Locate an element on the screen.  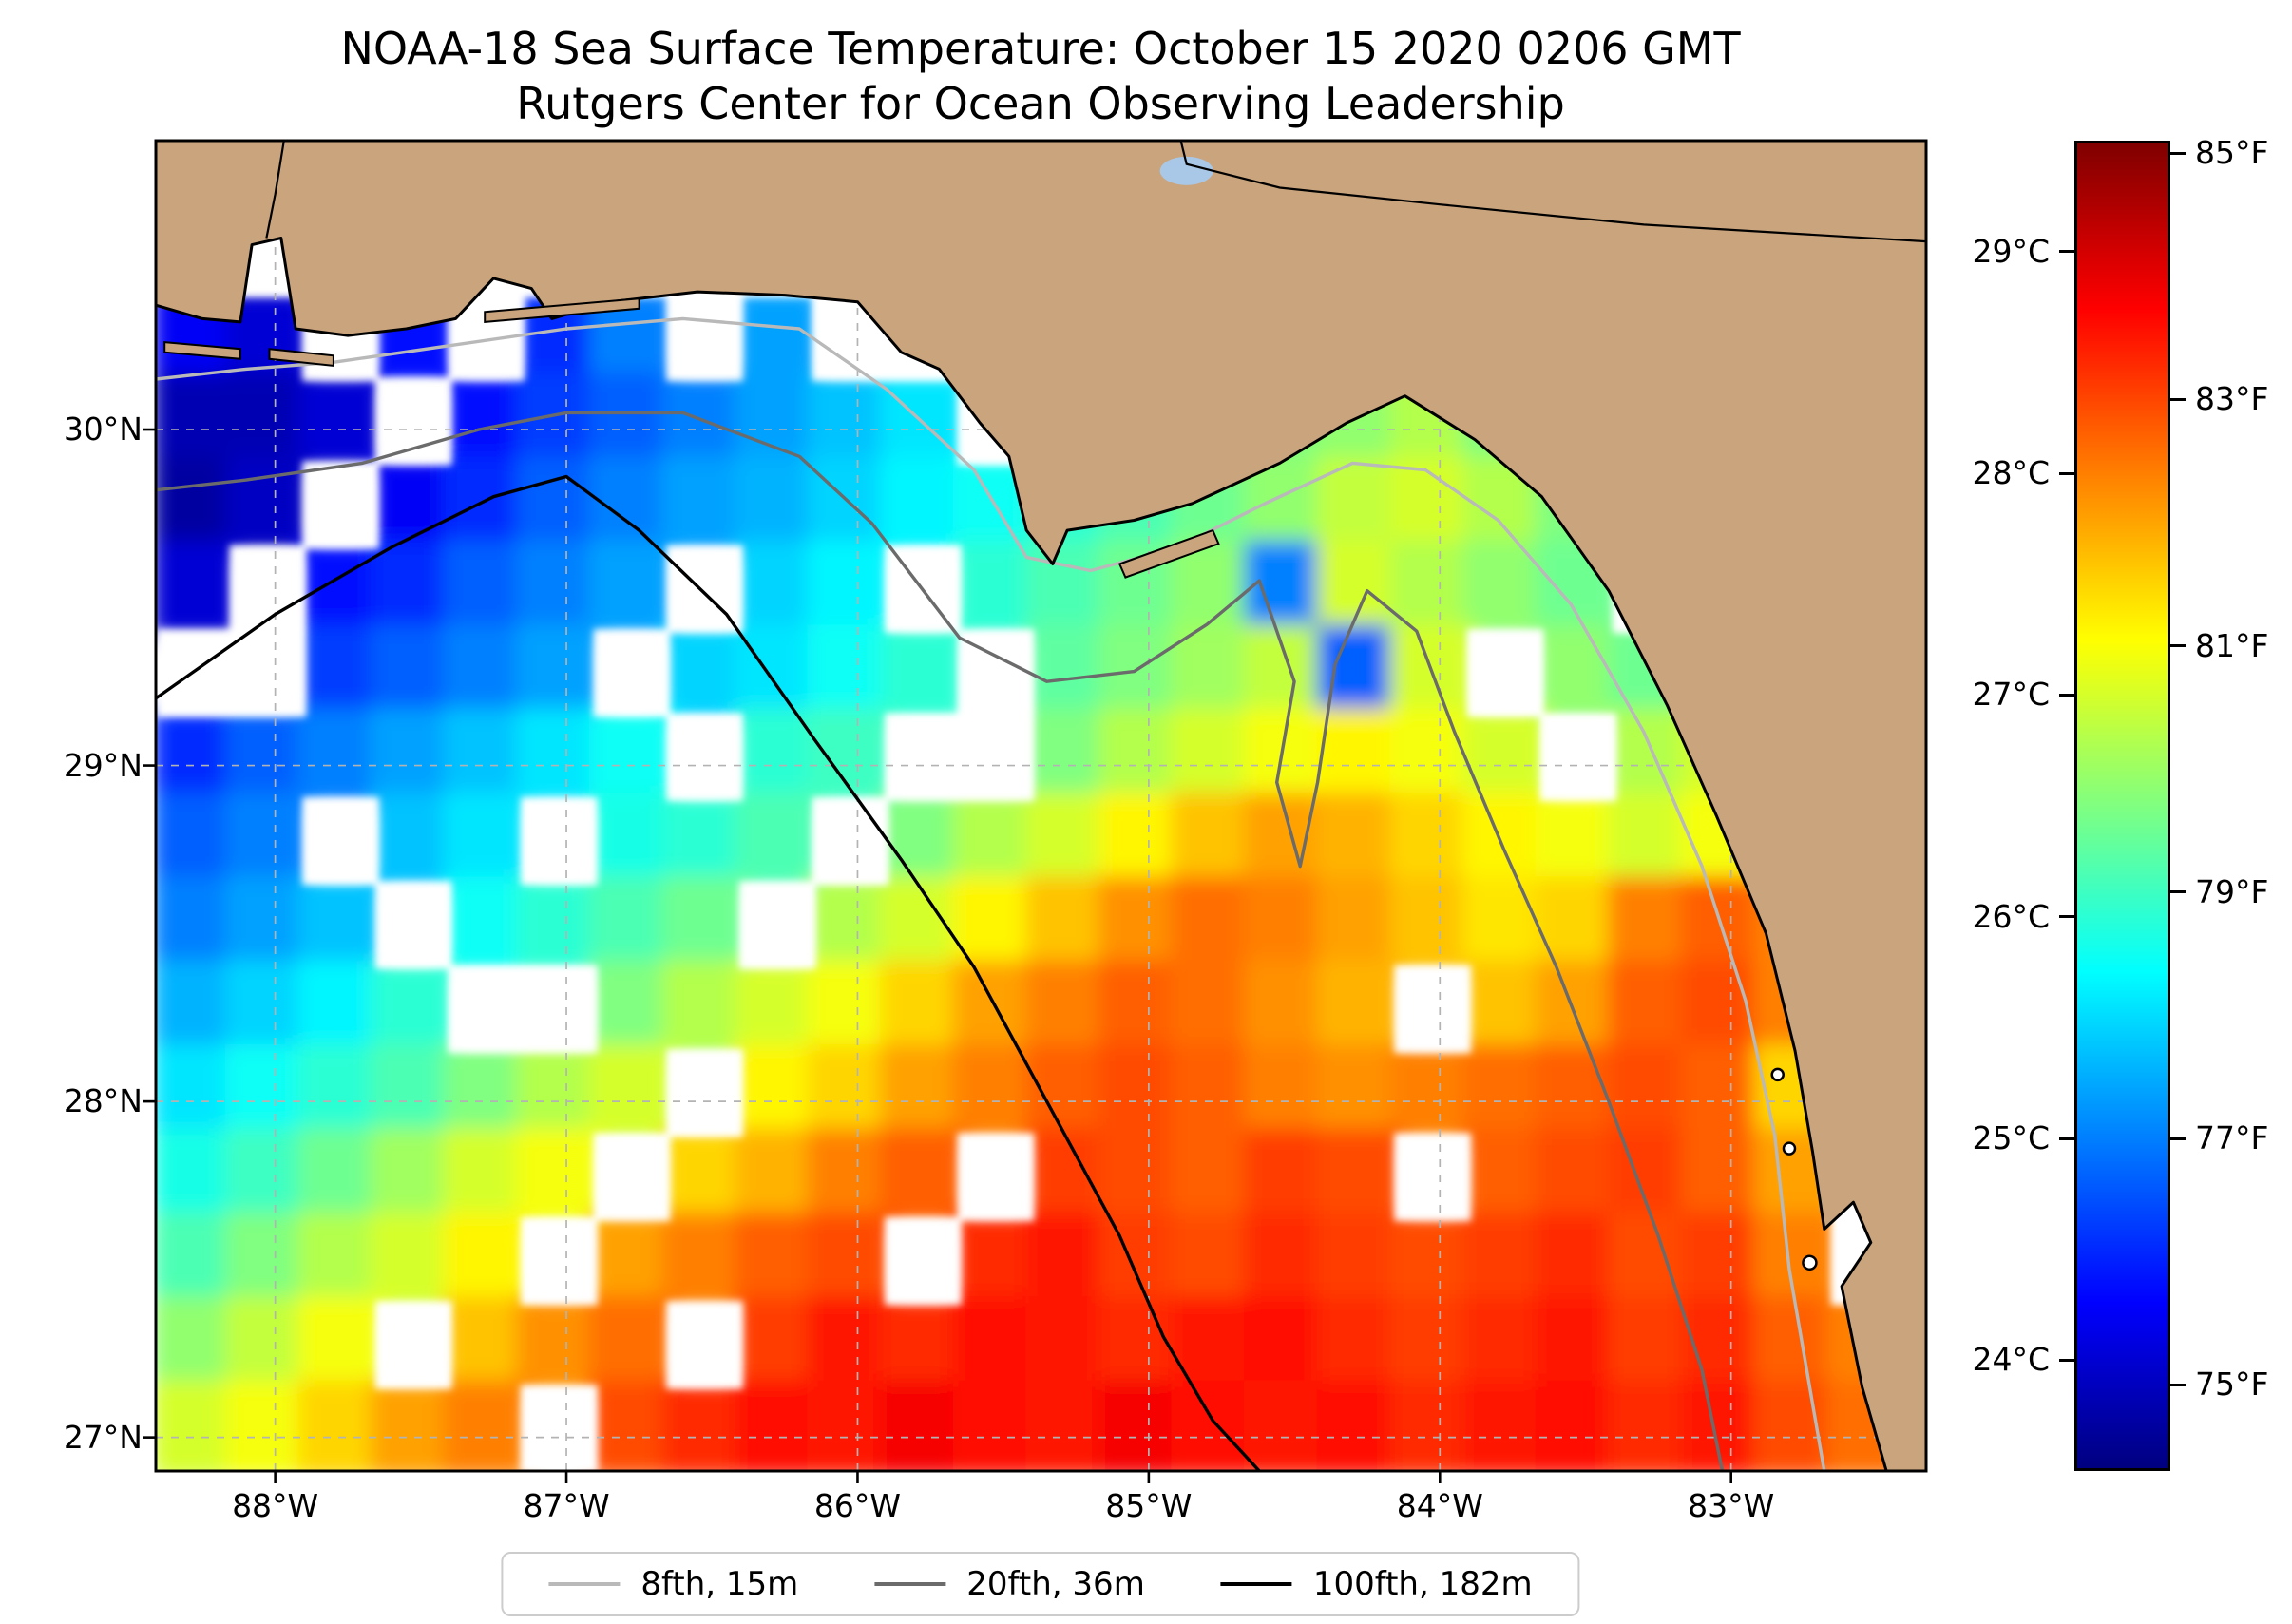
colorbar-tick-f-label: 85°F is located at coordinates (2232, 153).